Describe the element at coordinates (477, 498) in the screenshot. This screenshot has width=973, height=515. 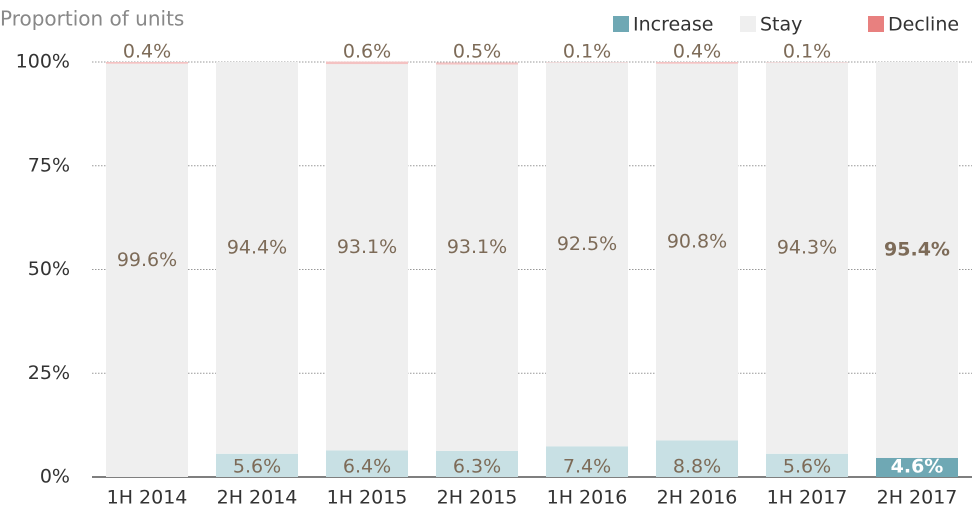
I see `x-tick-label: 2H 2015` at that location.